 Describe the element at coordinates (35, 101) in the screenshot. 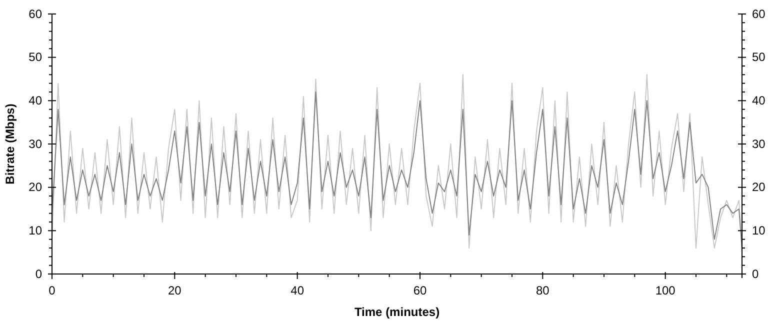

I see `y-tick-label: 40` at that location.